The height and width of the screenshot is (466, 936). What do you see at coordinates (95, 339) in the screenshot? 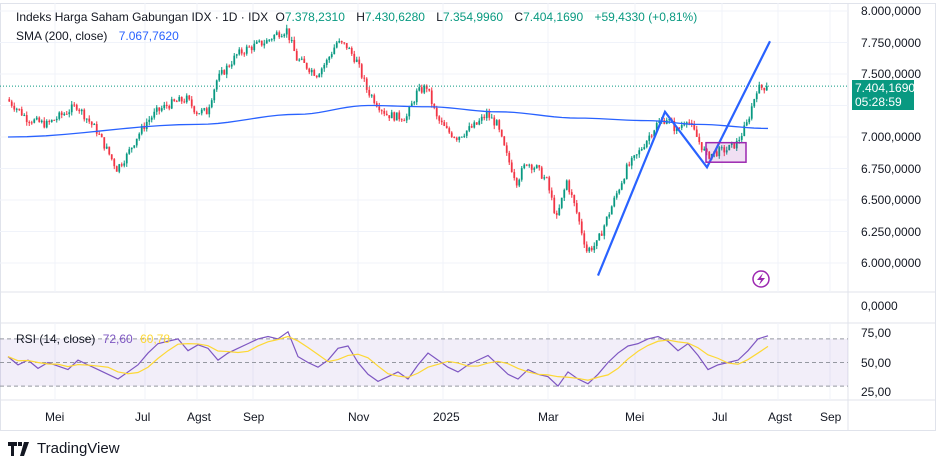
I see `rsi-legend: RSI (14, close) 72,60 60,78` at bounding box center [95, 339].